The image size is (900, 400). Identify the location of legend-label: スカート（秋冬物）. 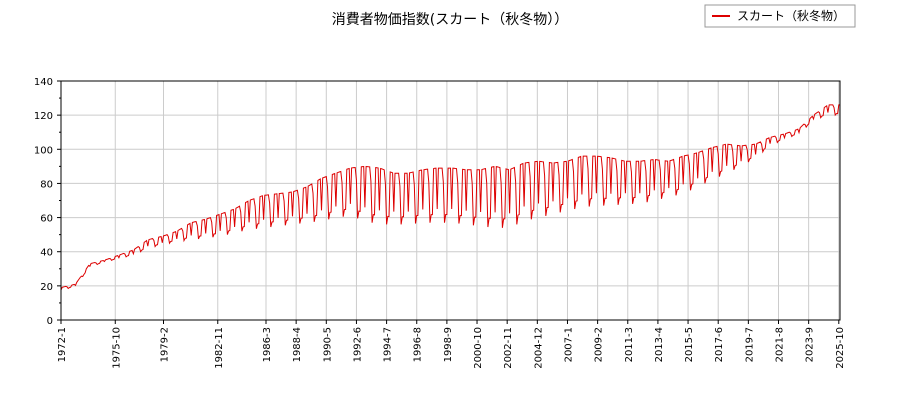
(791, 15).